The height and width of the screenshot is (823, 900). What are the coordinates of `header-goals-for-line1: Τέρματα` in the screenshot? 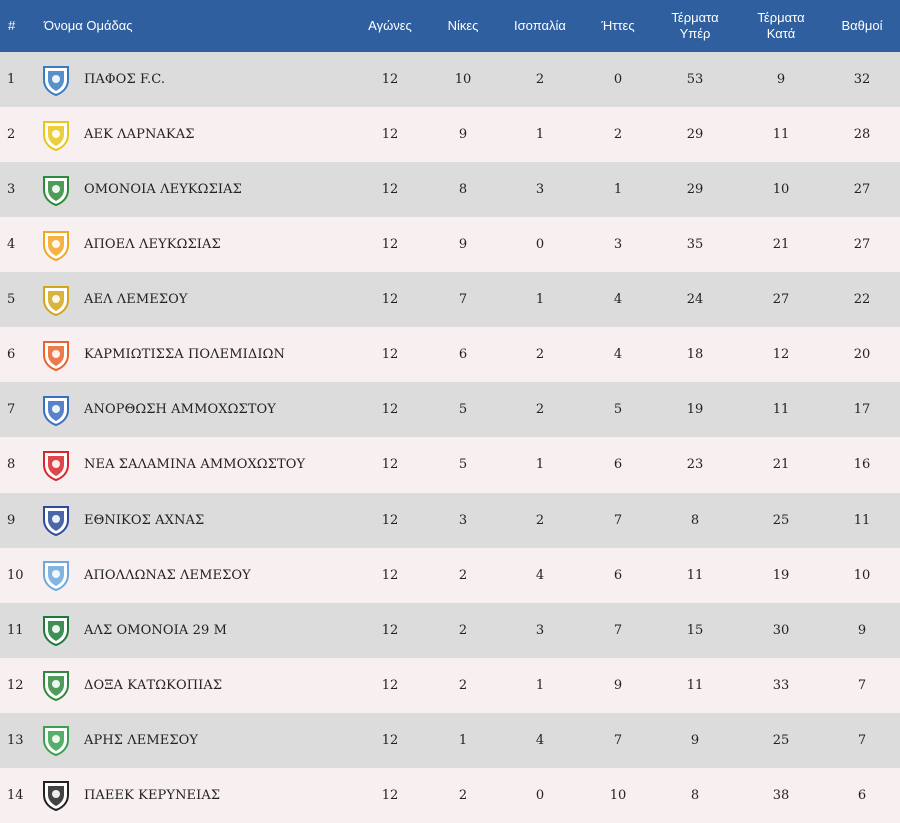 It's located at (695, 17).